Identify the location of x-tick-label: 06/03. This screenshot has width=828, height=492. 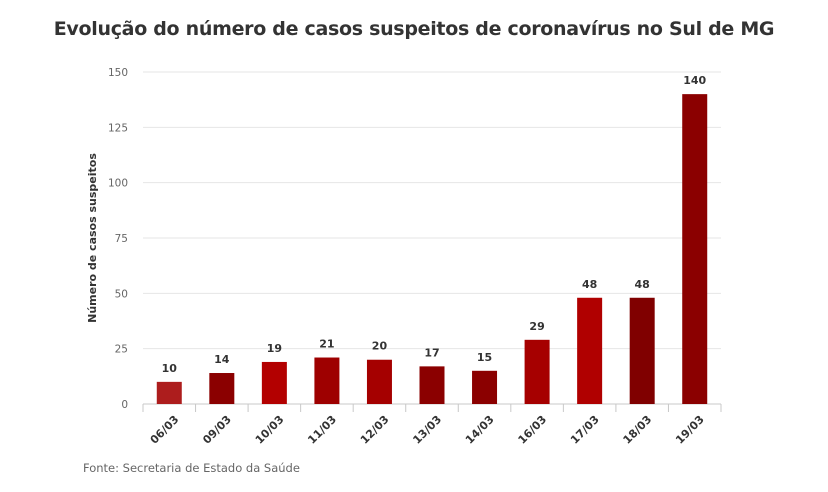
(165, 430).